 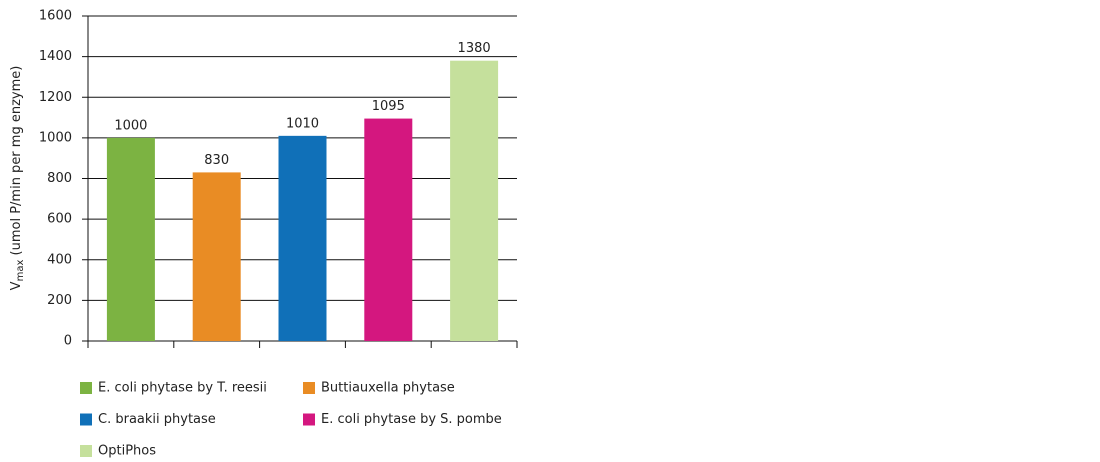 What do you see at coordinates (388, 106) in the screenshot?
I see `data-label: 1095` at bounding box center [388, 106].